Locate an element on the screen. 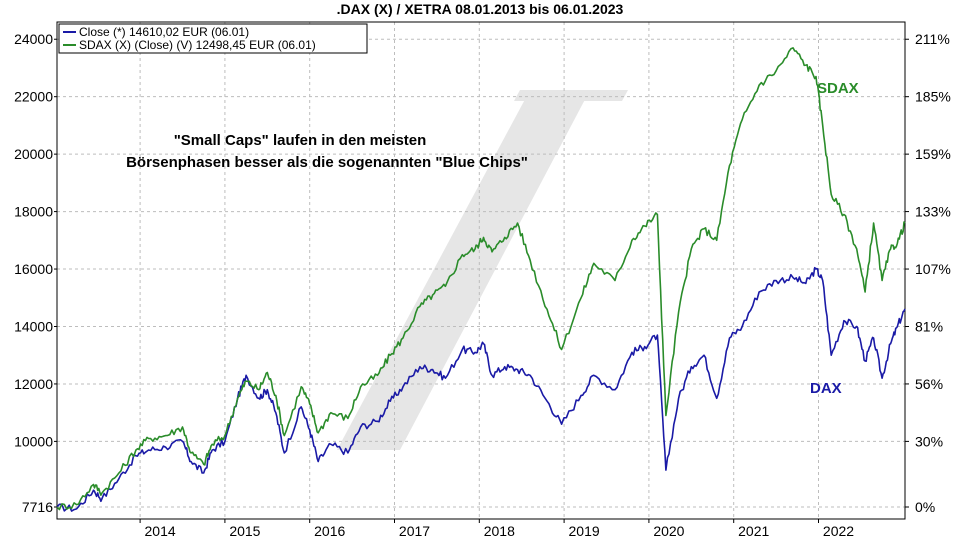 This screenshot has height=540, width=960. legend-box is located at coordinates (213, 38).